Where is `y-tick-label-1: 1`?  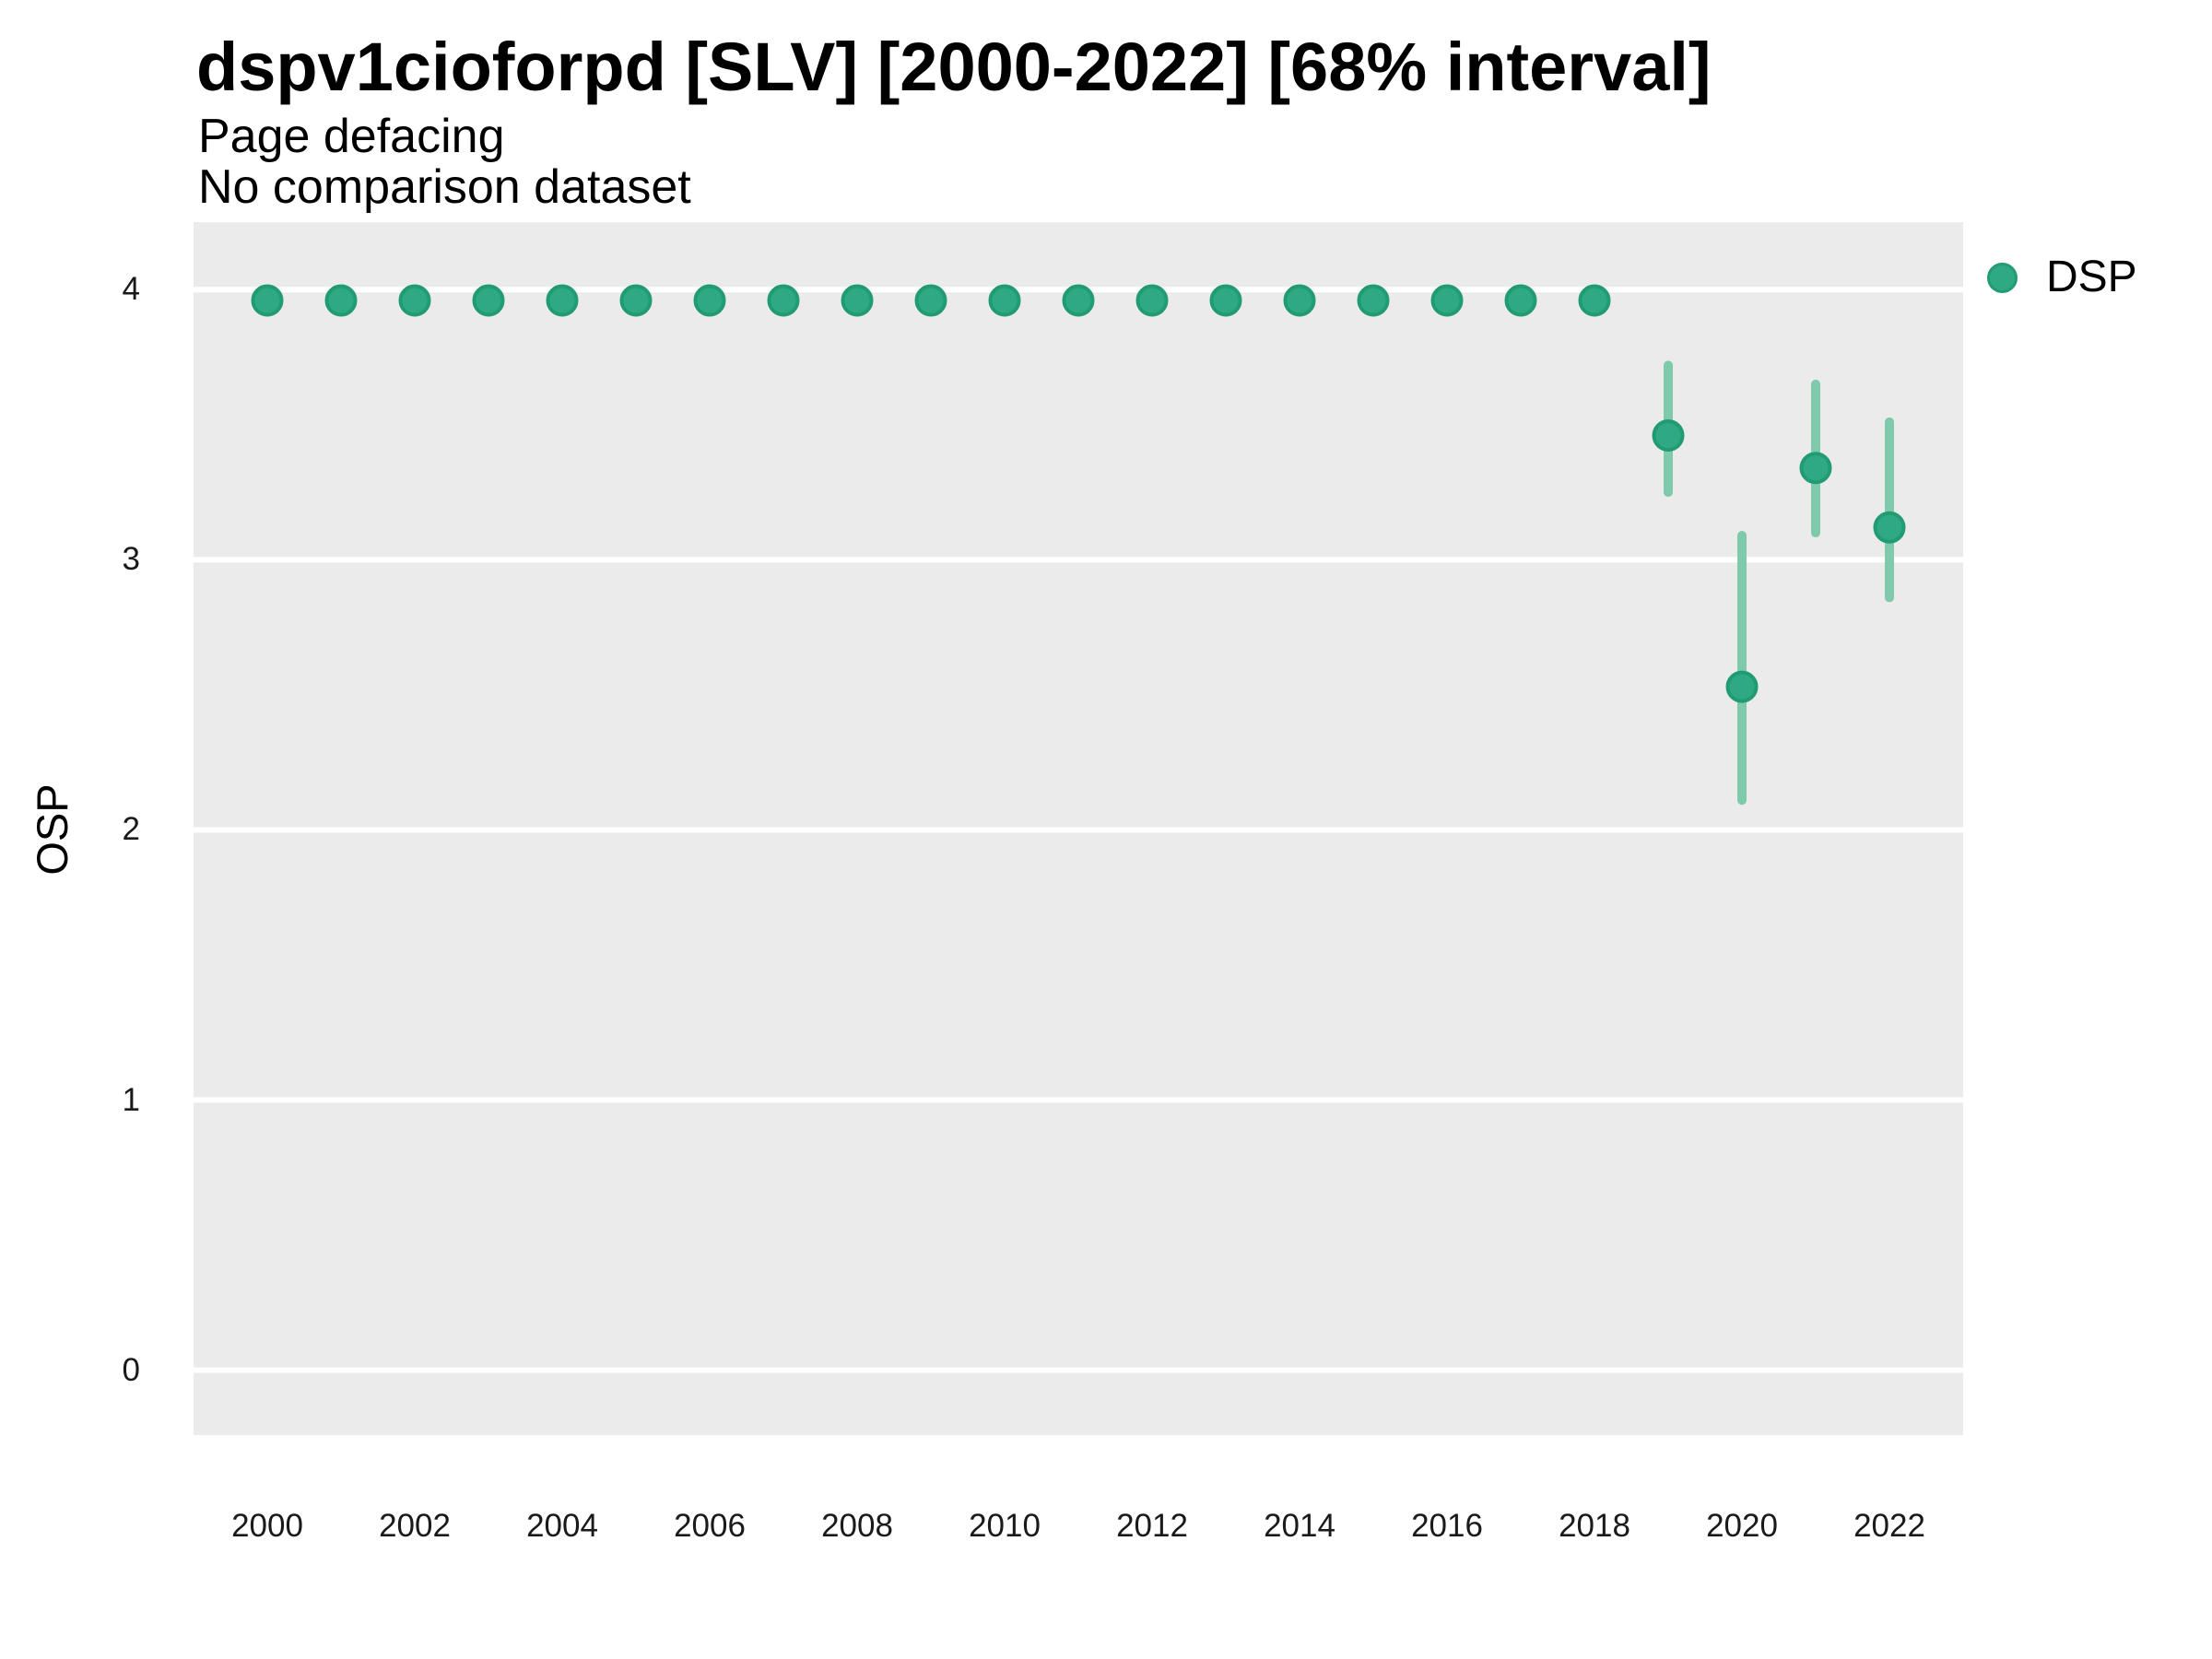 y-tick-label-1: 1 is located at coordinates (131, 1099).